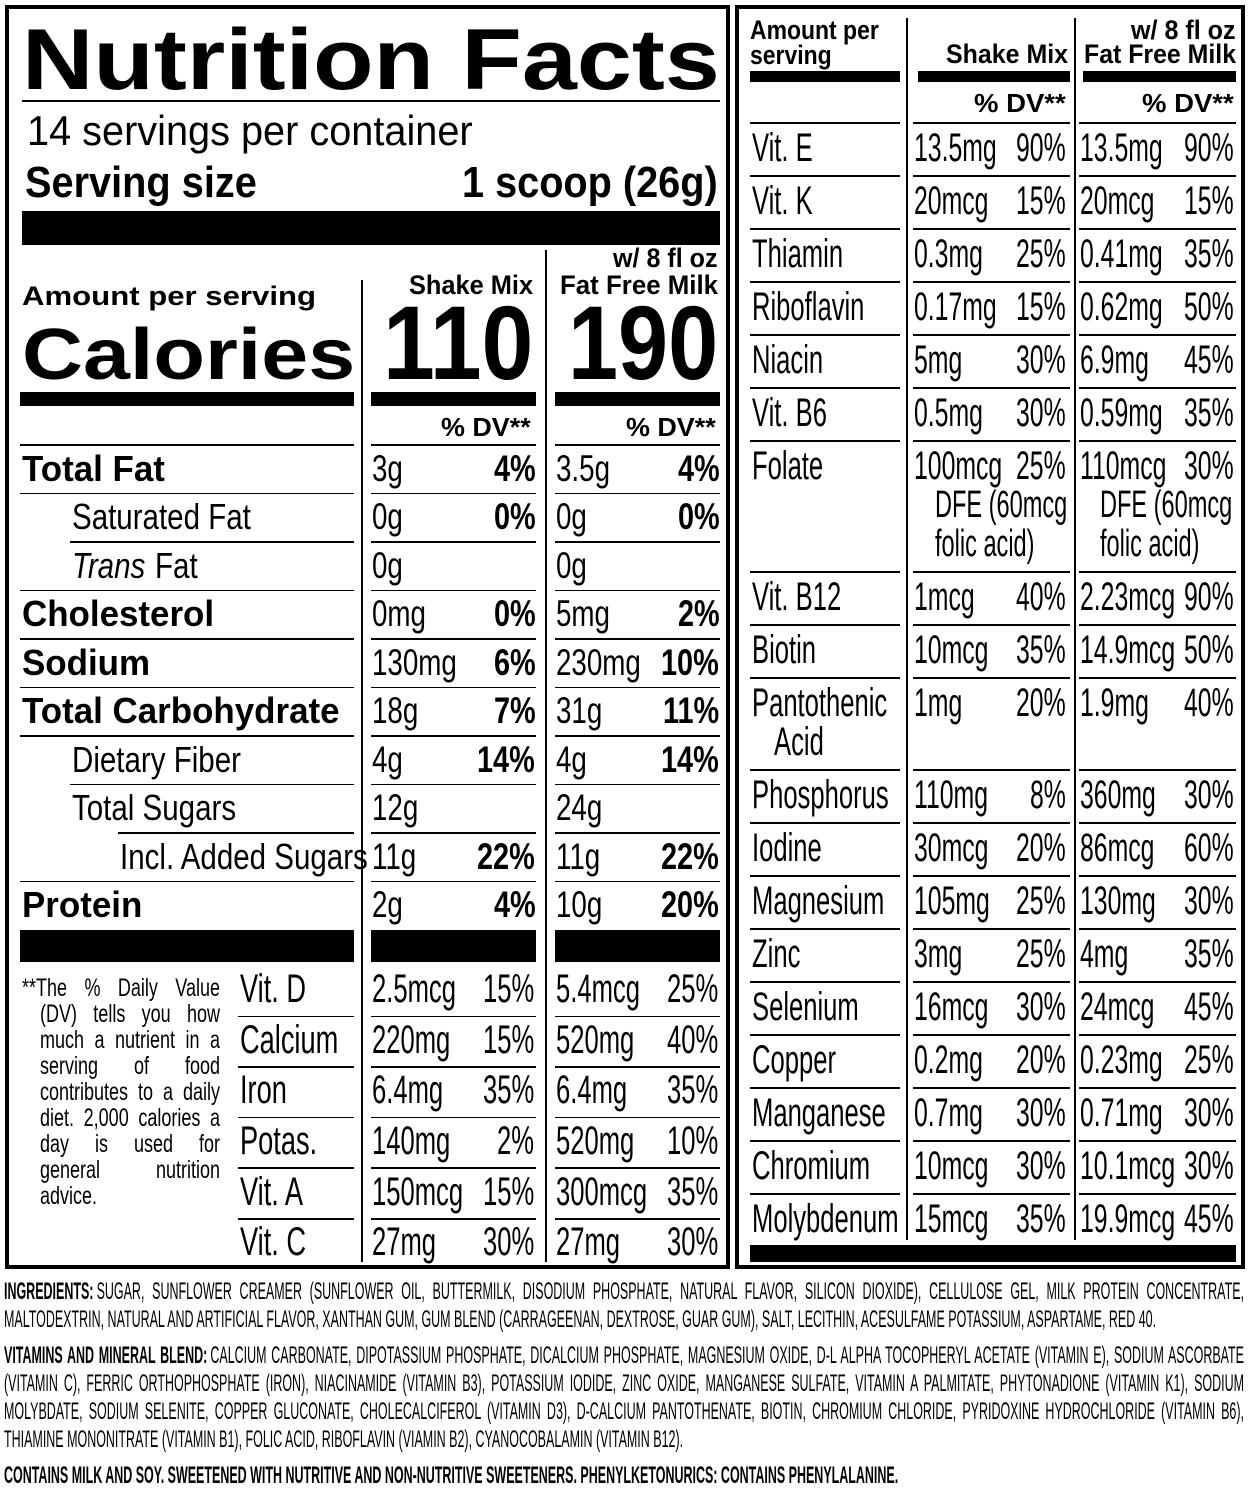 This screenshot has width=1248, height=1500. I want to click on amount: 0.41mg, so click(1121, 254).